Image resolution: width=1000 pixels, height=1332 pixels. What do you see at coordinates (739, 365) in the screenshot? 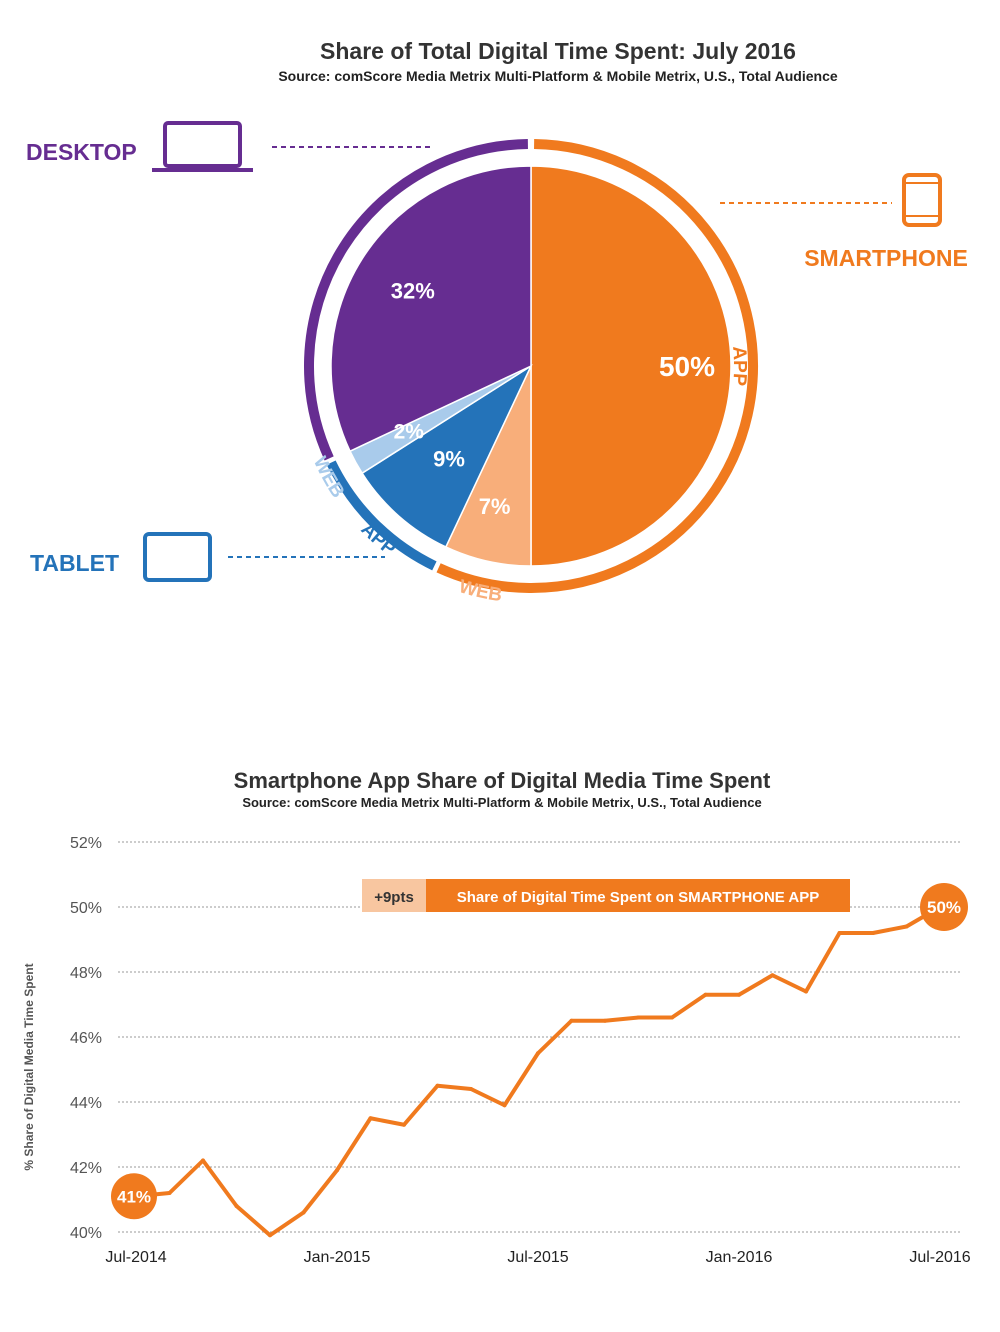
I see `pie-ring-label: APP` at bounding box center [739, 365].